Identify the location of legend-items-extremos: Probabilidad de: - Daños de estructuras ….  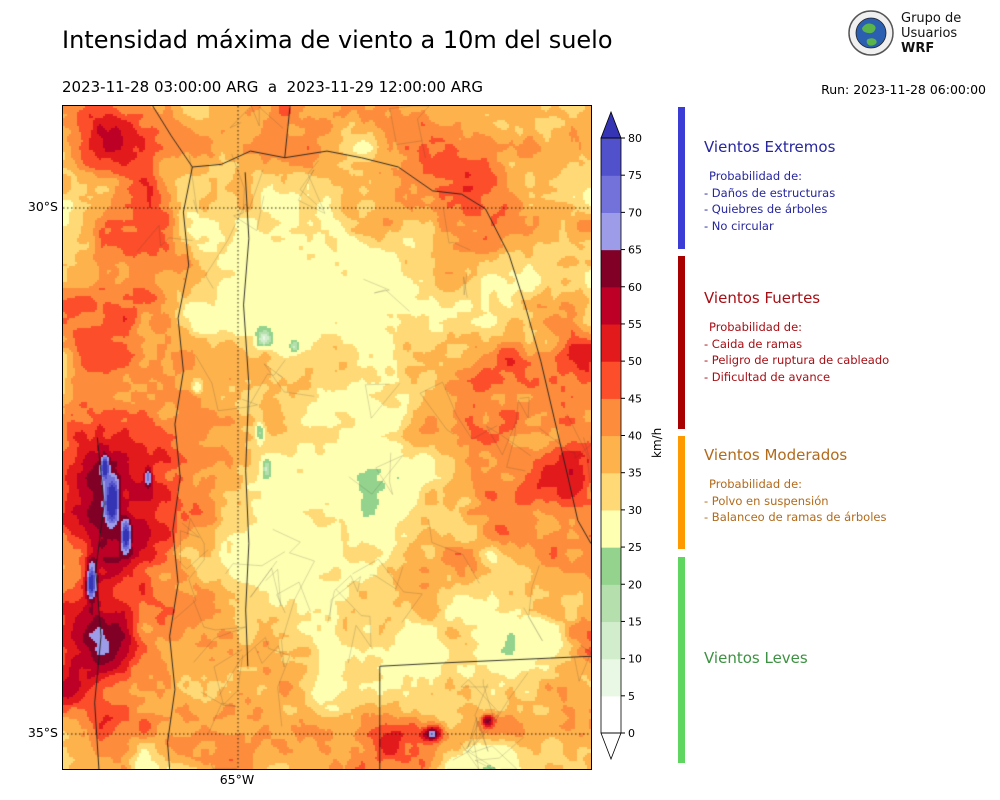
(848, 201).